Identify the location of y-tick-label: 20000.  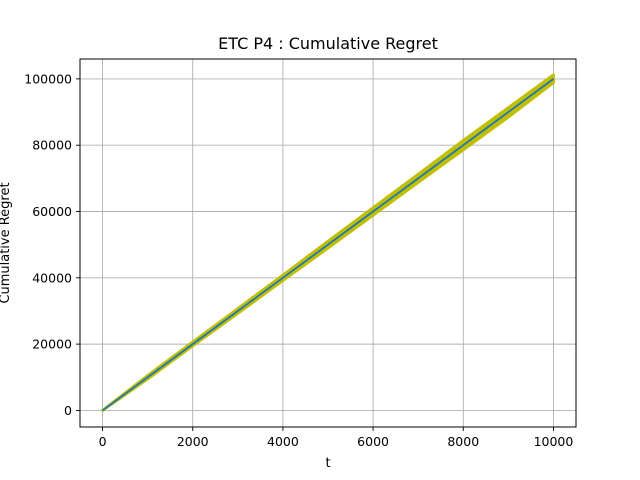
(52, 344).